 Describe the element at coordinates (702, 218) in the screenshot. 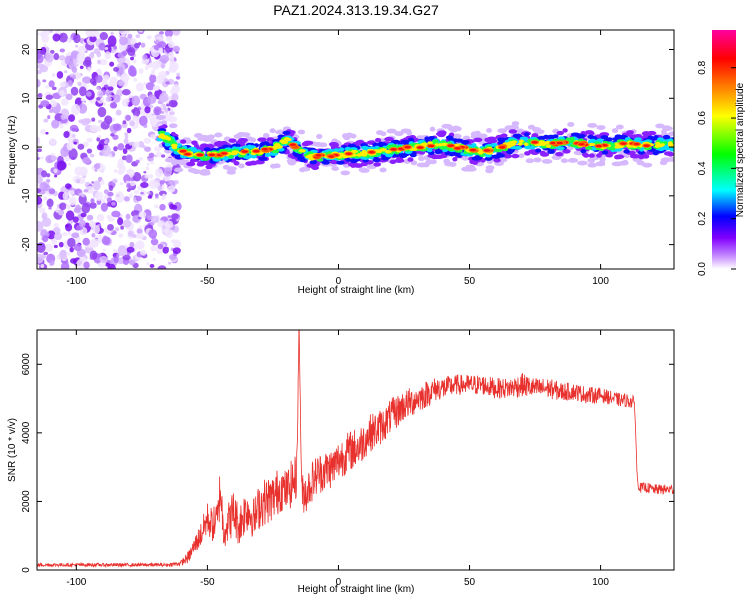

I see `colorbar-tick-label: 0.2` at that location.